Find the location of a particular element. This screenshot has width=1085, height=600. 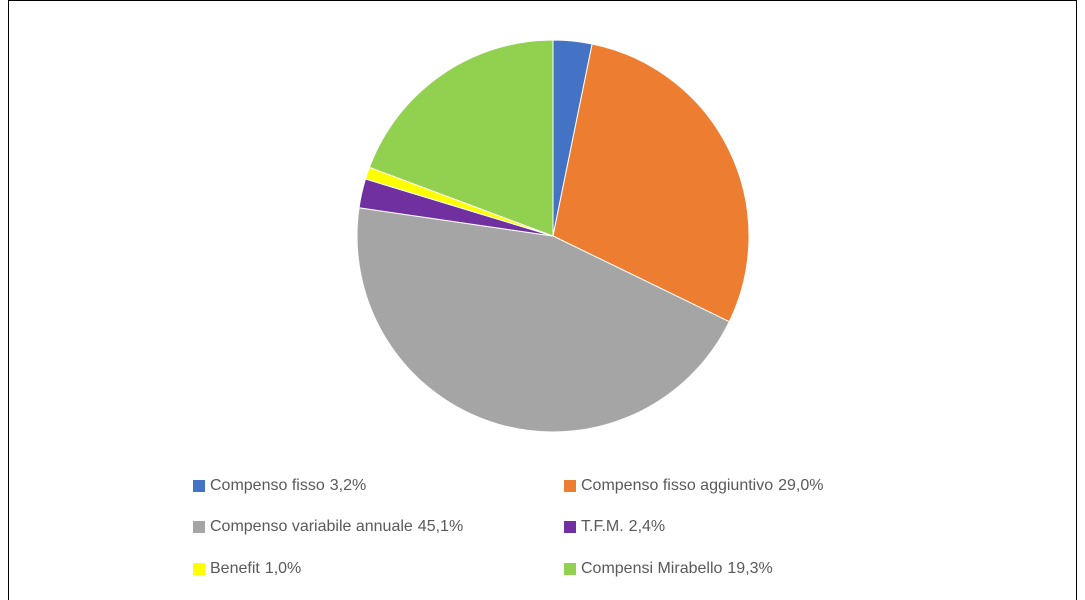

legend-category: T.F.M. is located at coordinates (602, 526).